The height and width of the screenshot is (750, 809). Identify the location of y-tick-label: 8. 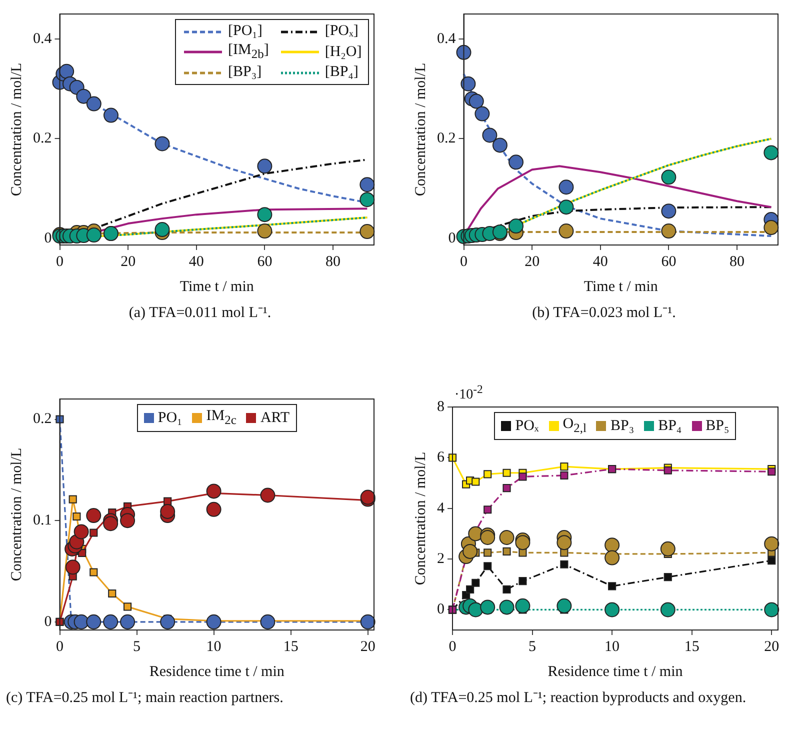
(440, 406).